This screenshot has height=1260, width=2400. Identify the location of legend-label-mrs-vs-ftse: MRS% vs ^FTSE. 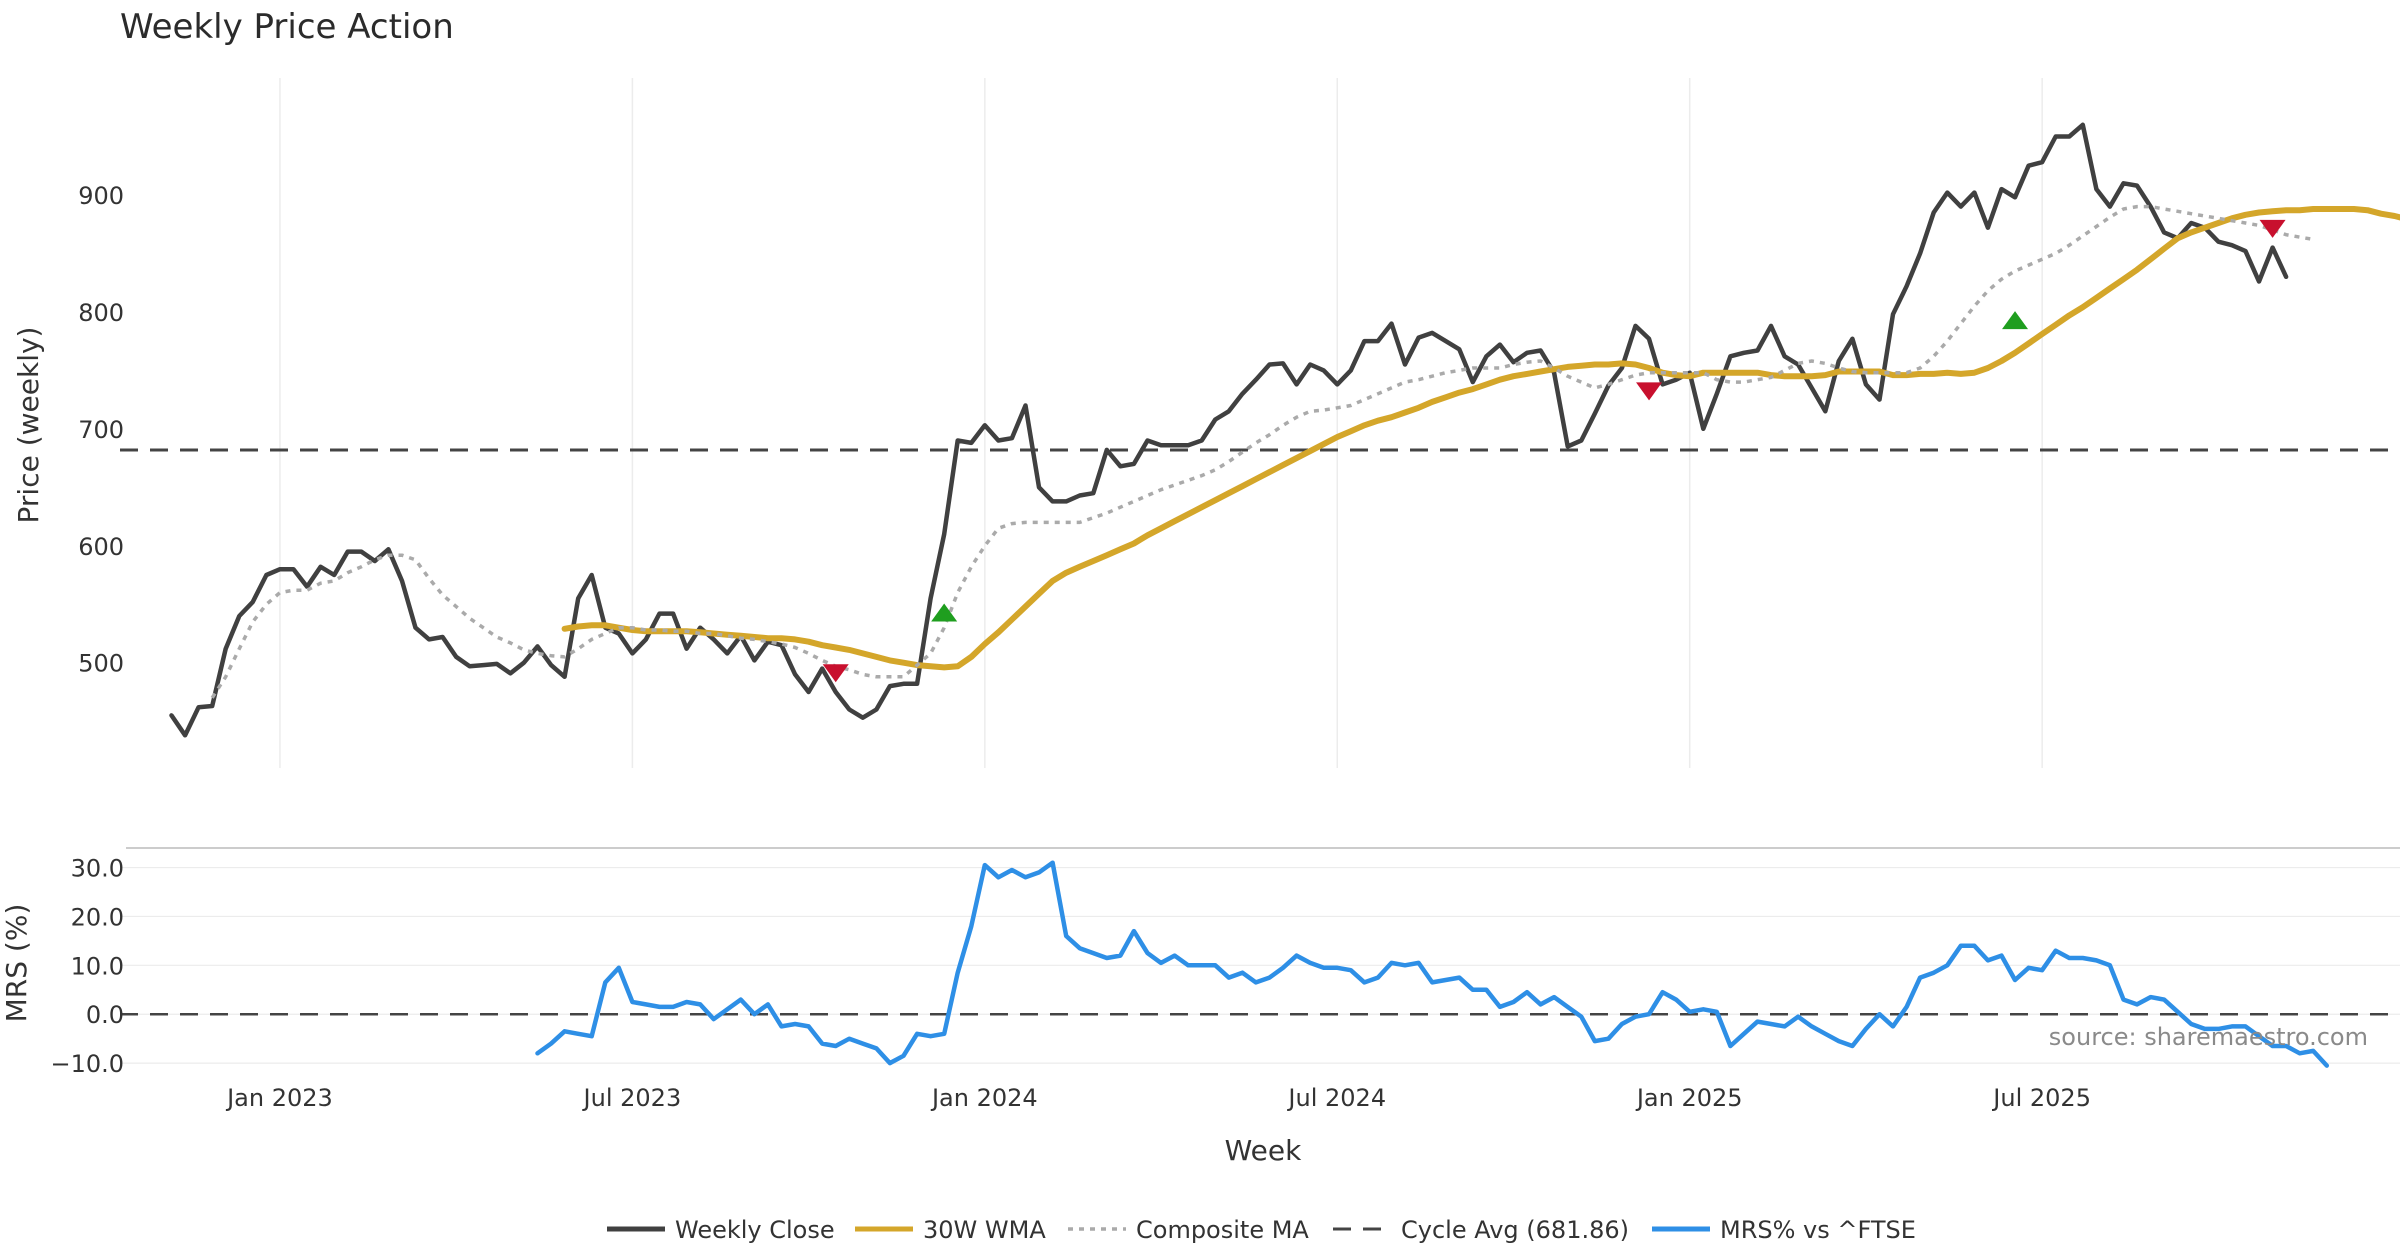
(1818, 1230).